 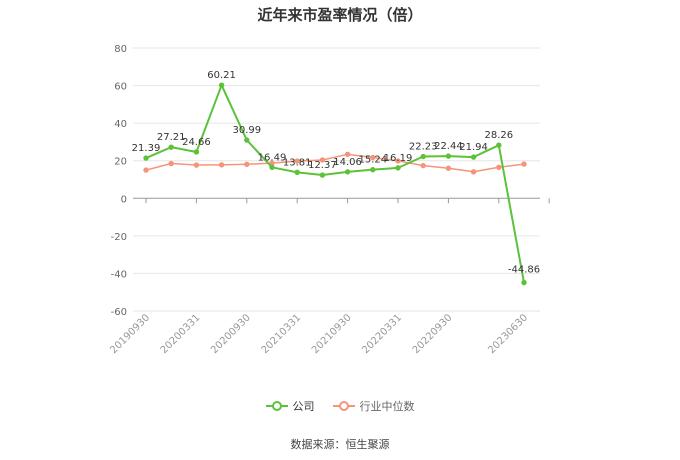 I want to click on y-tick-label: 0, so click(x=124, y=199).